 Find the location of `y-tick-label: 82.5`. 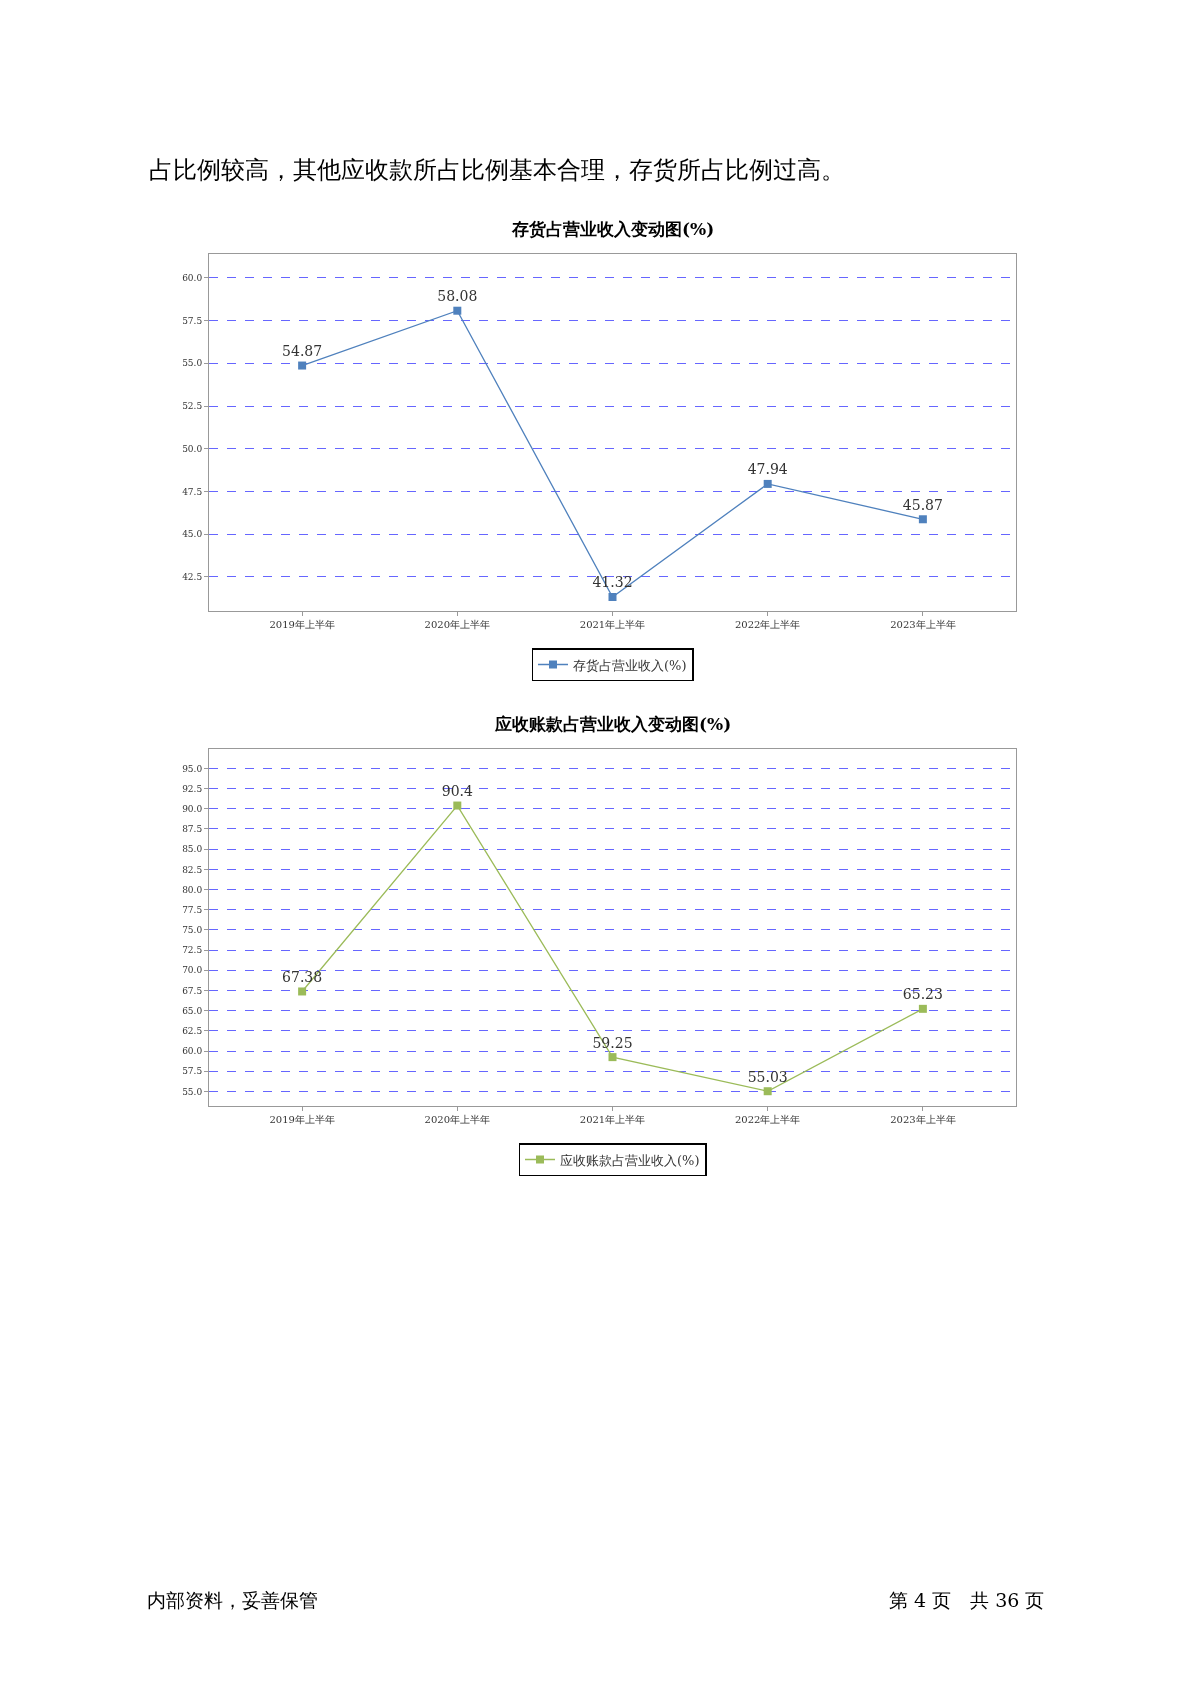

y-tick-label: 82.5 is located at coordinates (192, 869).